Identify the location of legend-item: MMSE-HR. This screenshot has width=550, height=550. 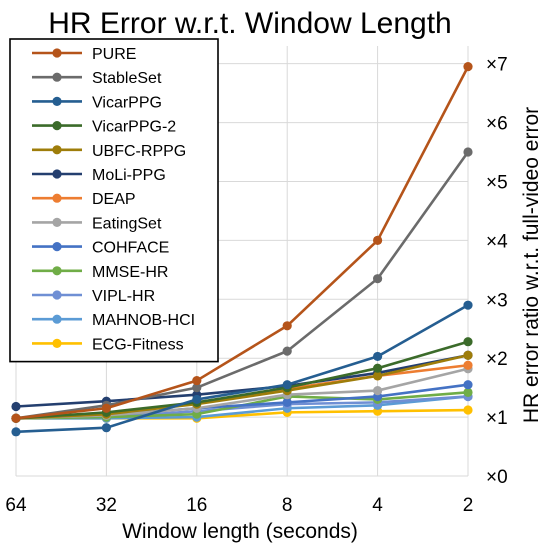
(100, 272).